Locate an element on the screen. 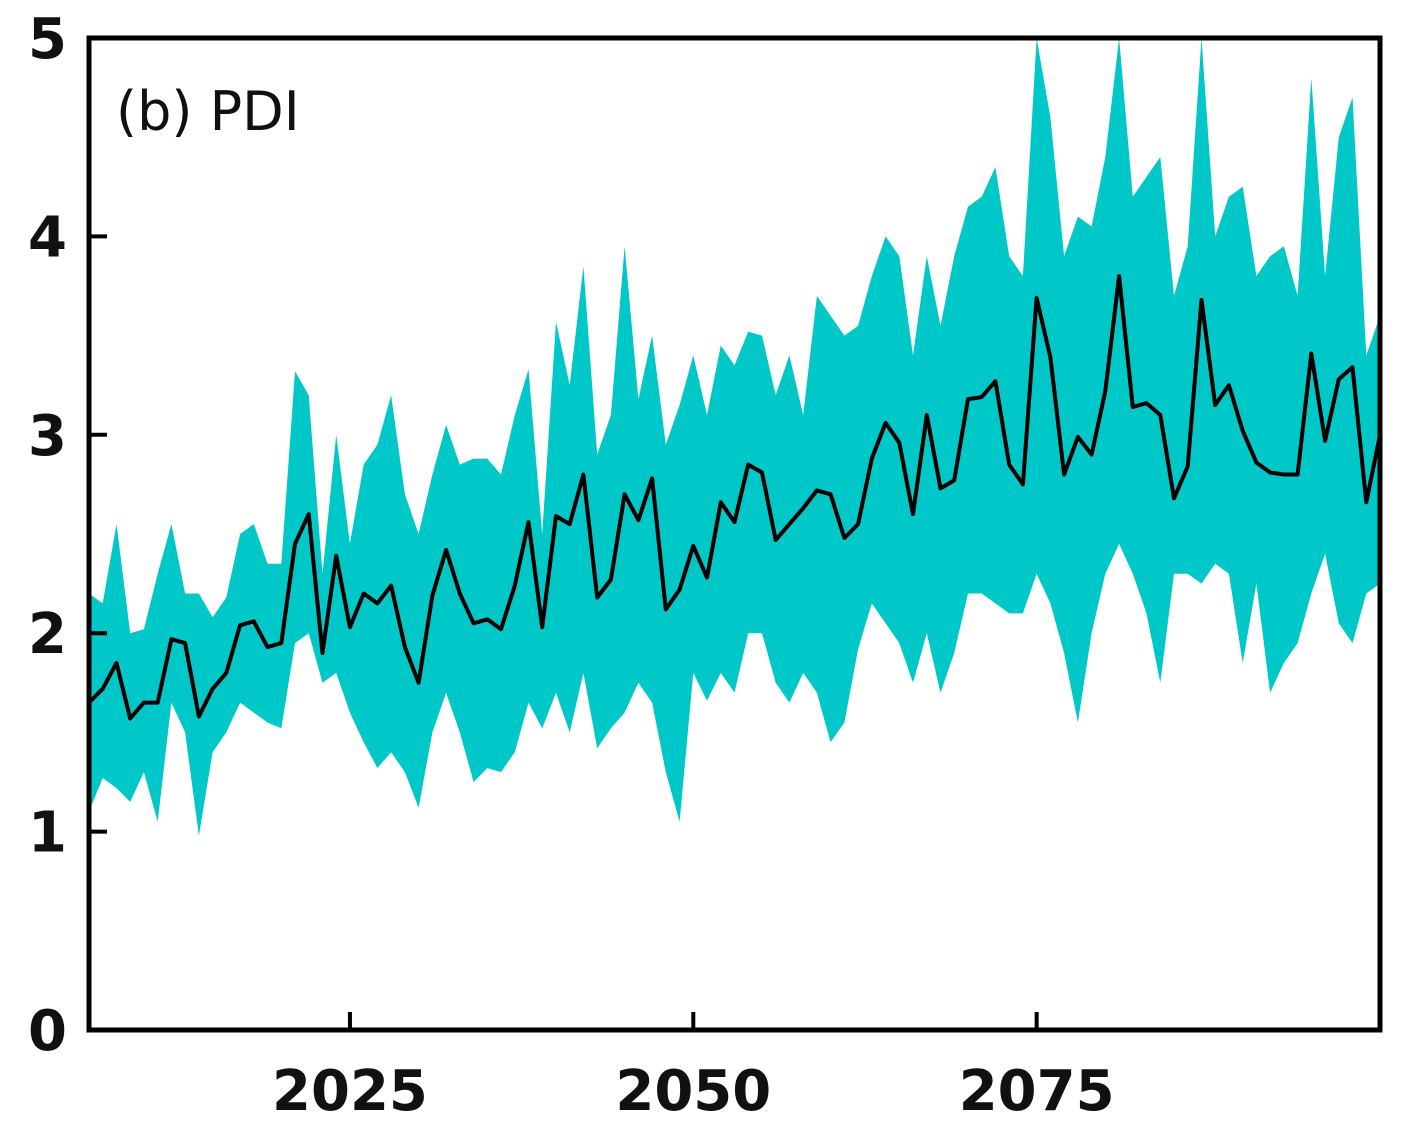  x-tick-label: 2050 is located at coordinates (693, 1091).